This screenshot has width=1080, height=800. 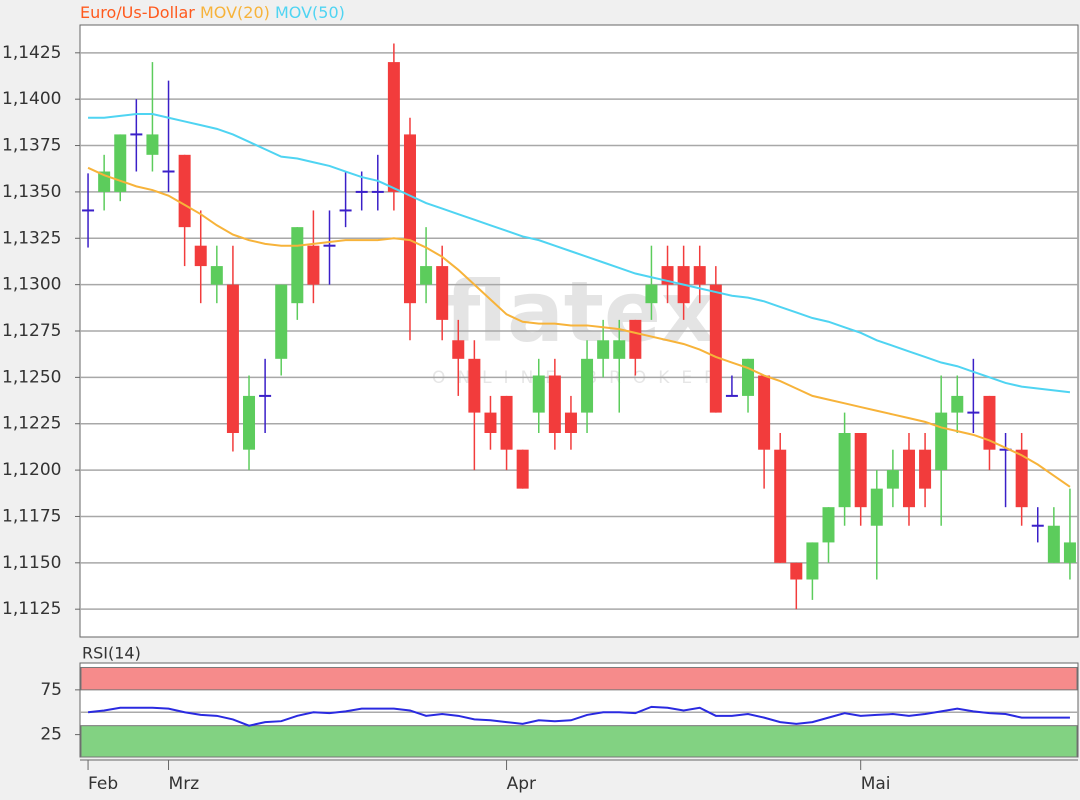 I want to click on y-tick-label: 1,1425, so click(x=31, y=53).